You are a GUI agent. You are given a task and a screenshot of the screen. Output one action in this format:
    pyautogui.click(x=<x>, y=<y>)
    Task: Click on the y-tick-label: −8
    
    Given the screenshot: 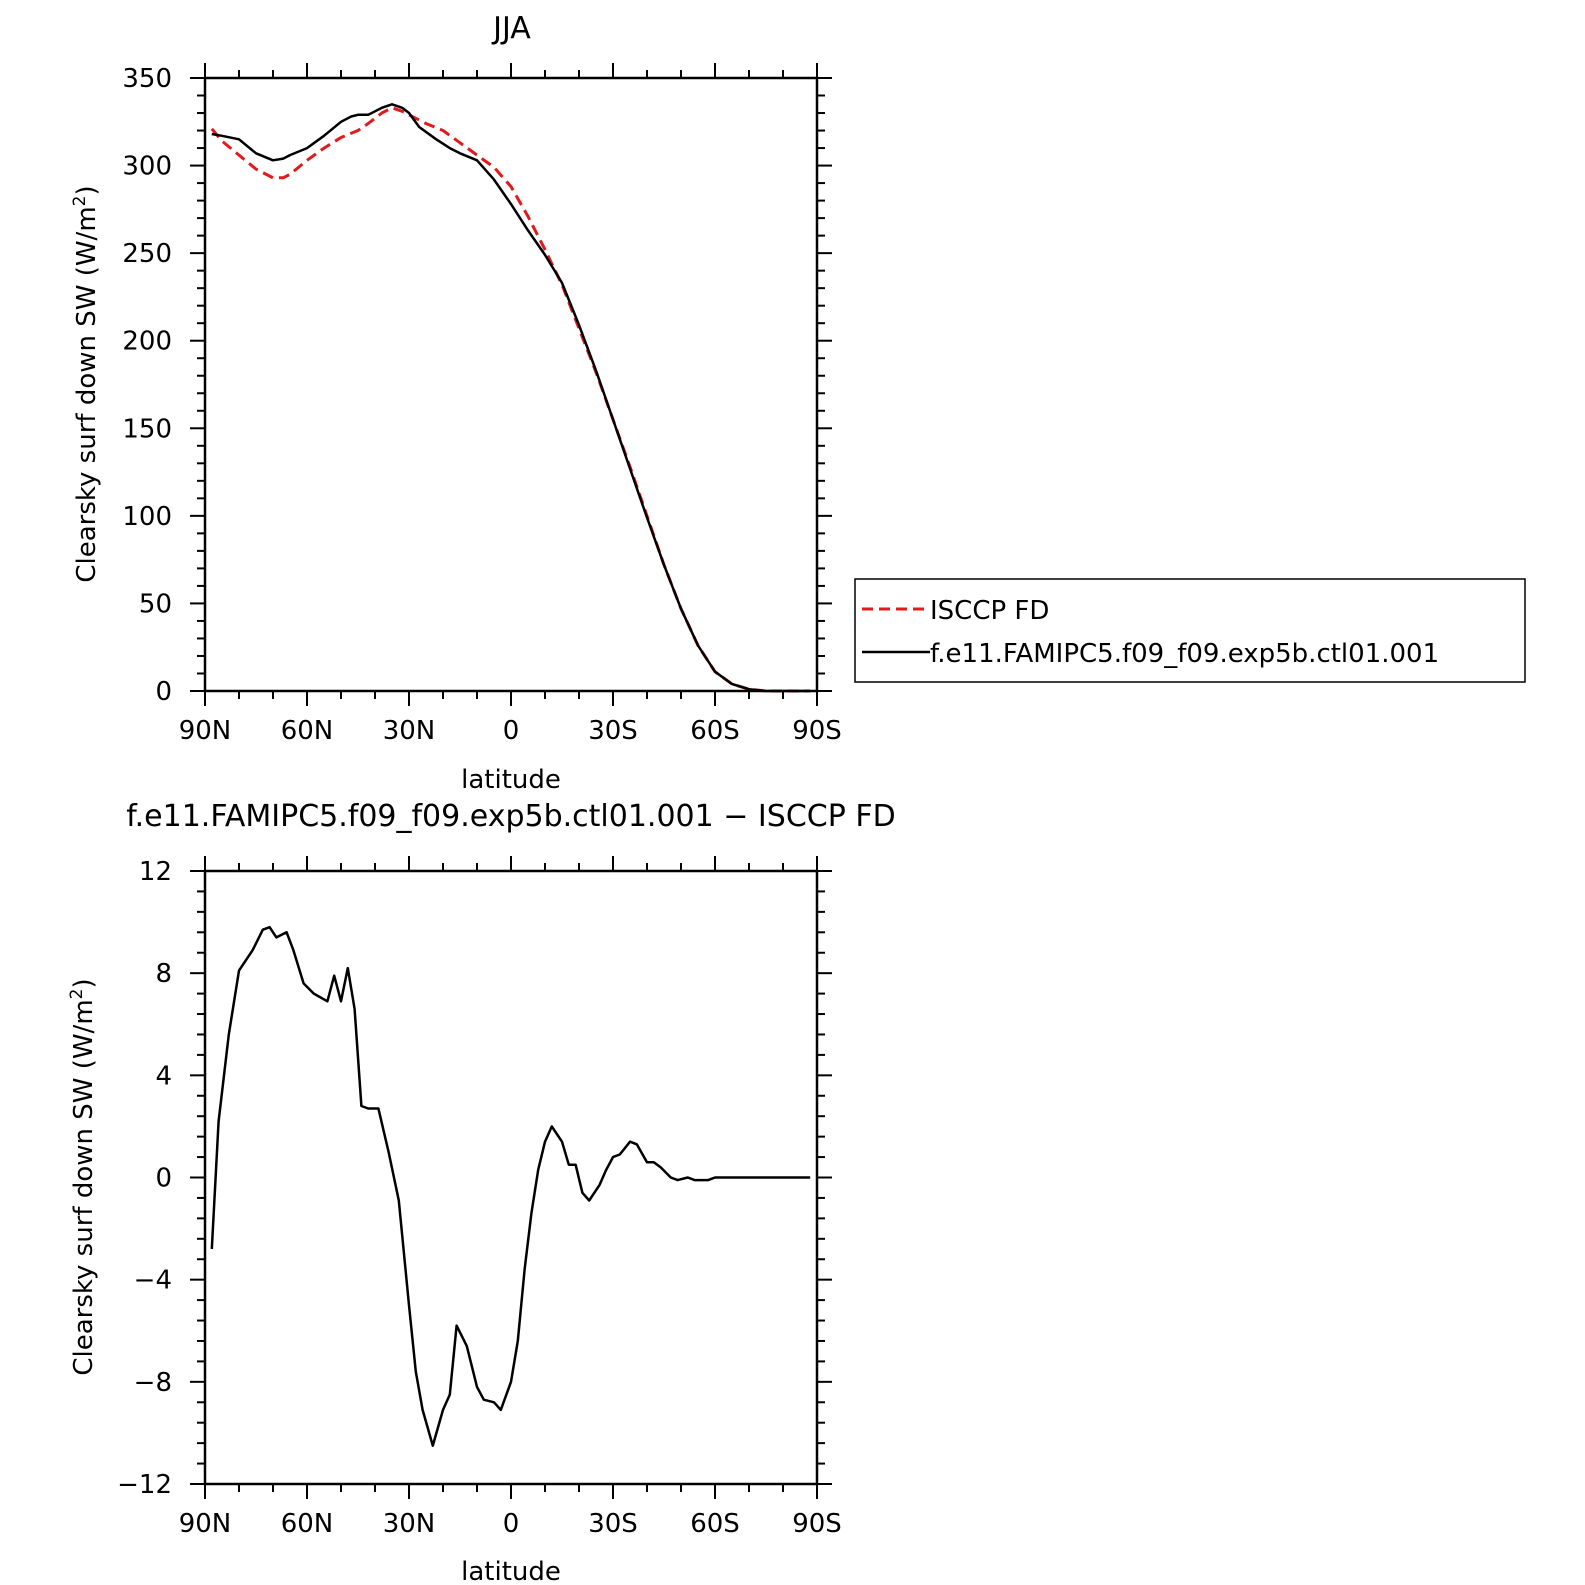 What is the action you would take?
    pyautogui.click(x=153, y=1383)
    